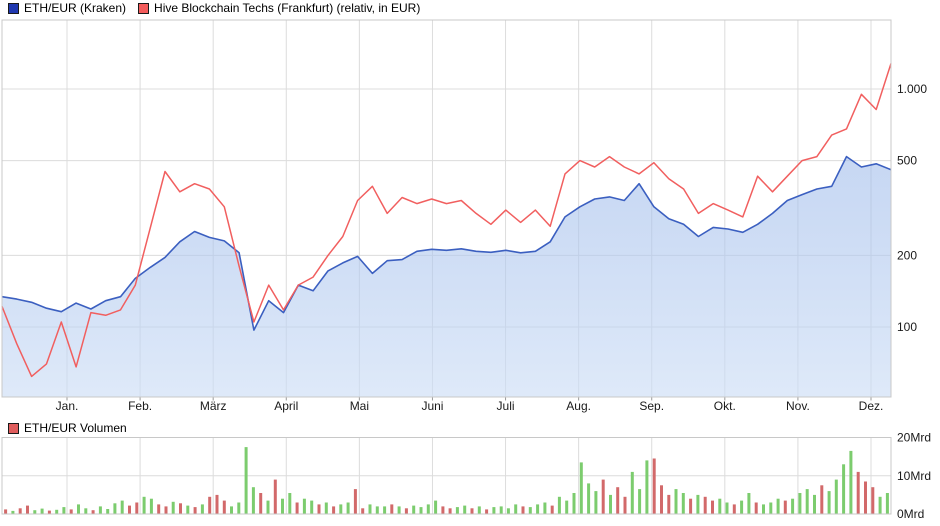 The image size is (940, 526). I want to click on x-axis-label: Feb., so click(140, 406).